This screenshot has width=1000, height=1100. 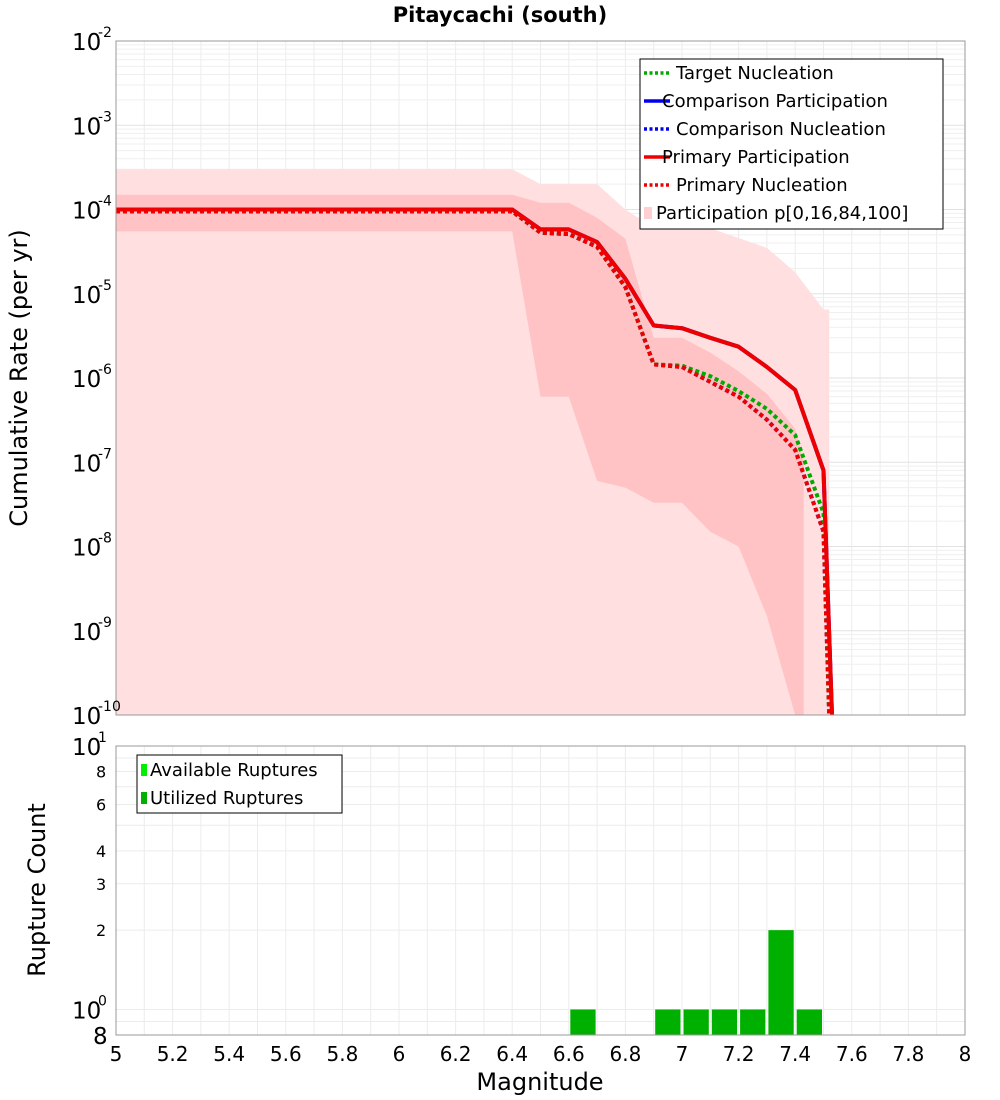 What do you see at coordinates (782, 213) in the screenshot?
I see `legend-label: Participation p[0,16,84,100]` at bounding box center [782, 213].